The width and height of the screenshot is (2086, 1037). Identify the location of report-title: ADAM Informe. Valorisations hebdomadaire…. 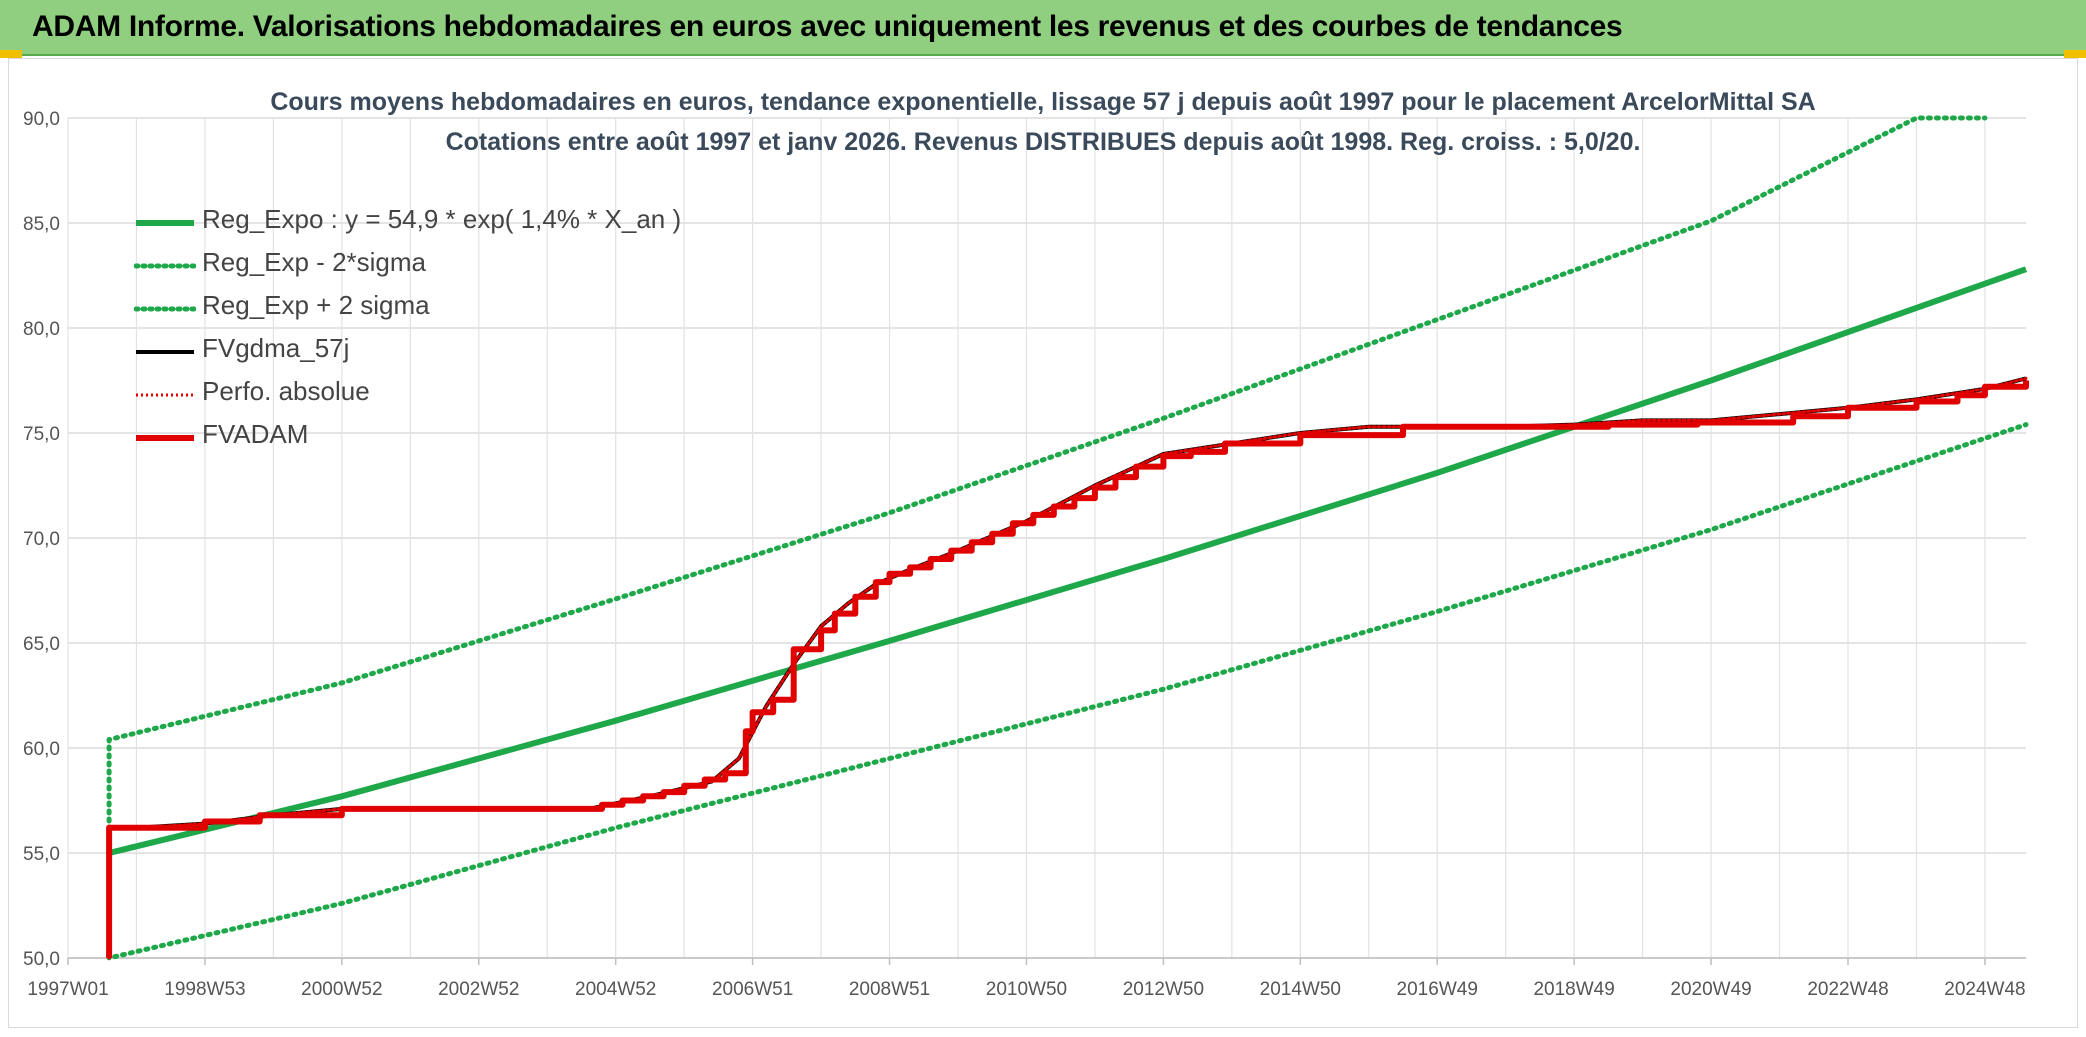
(827, 26).